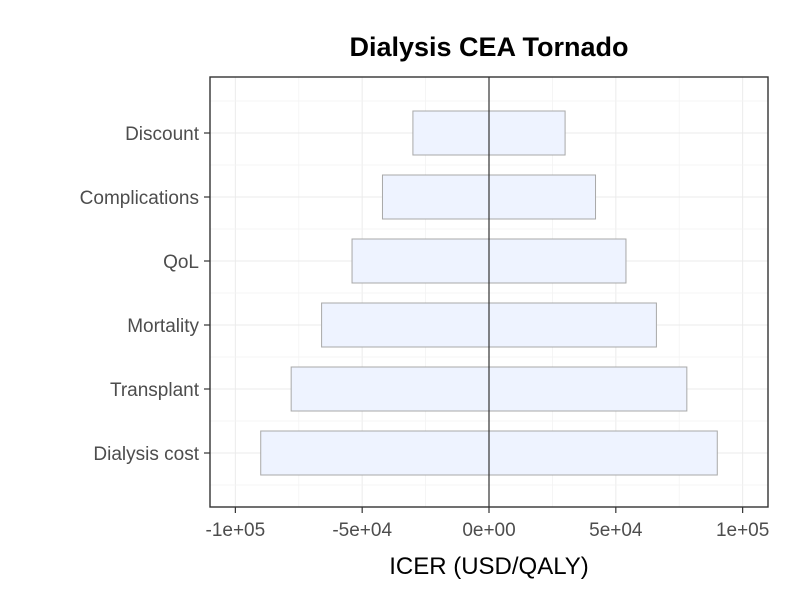 This screenshot has height=600, width=800. I want to click on x-tick-label: 1e+05, so click(742, 530).